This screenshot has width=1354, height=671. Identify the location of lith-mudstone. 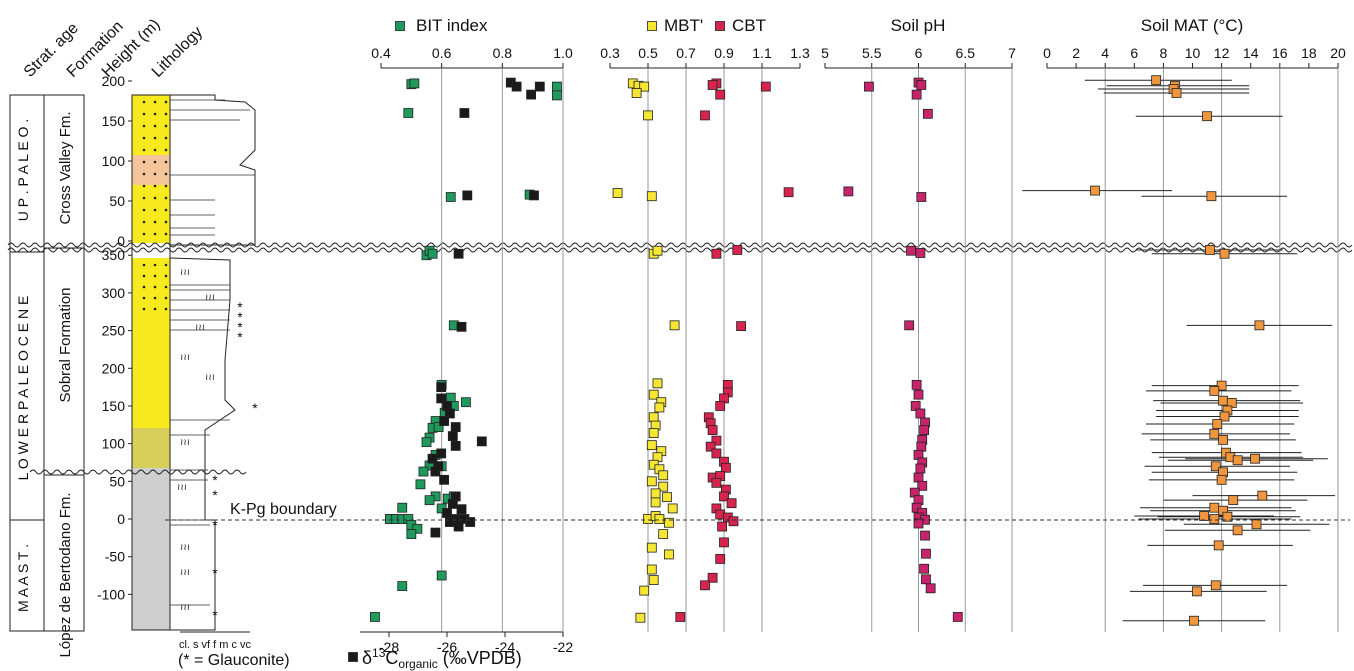
(151, 549).